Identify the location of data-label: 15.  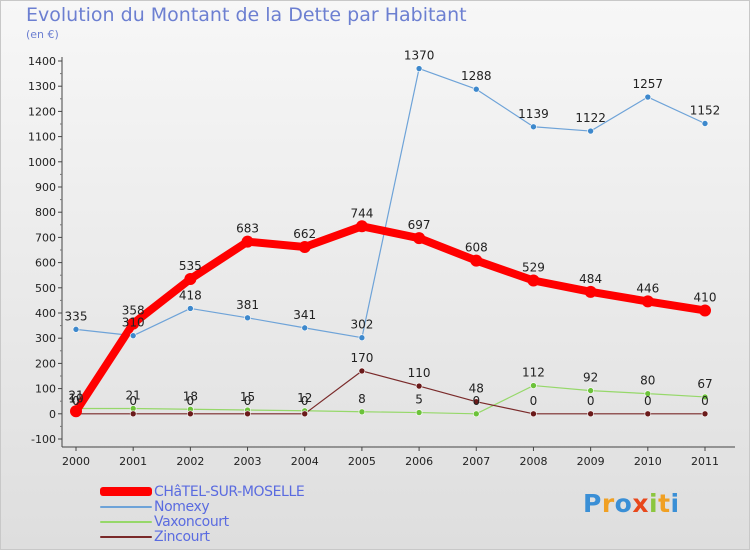
(247, 397).